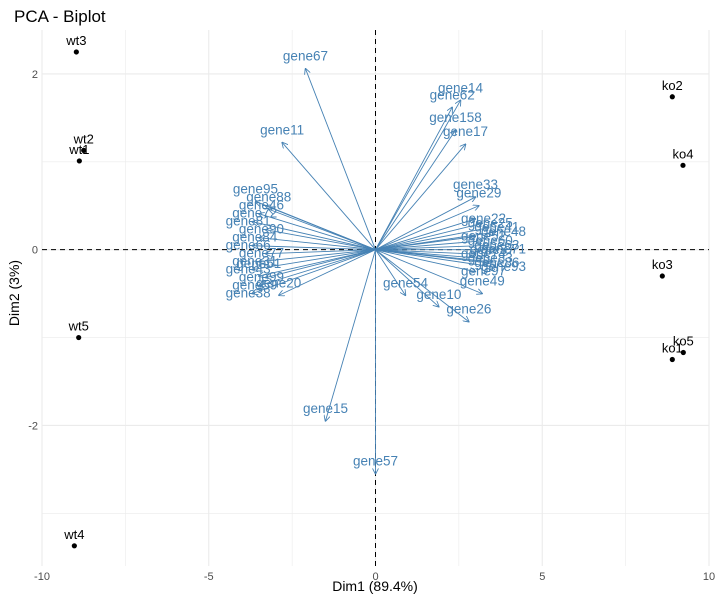 This screenshot has height=600, width=717. Describe the element at coordinates (375, 586) in the screenshot. I see `x-axis-title: Dim1 (89.4%)` at that location.